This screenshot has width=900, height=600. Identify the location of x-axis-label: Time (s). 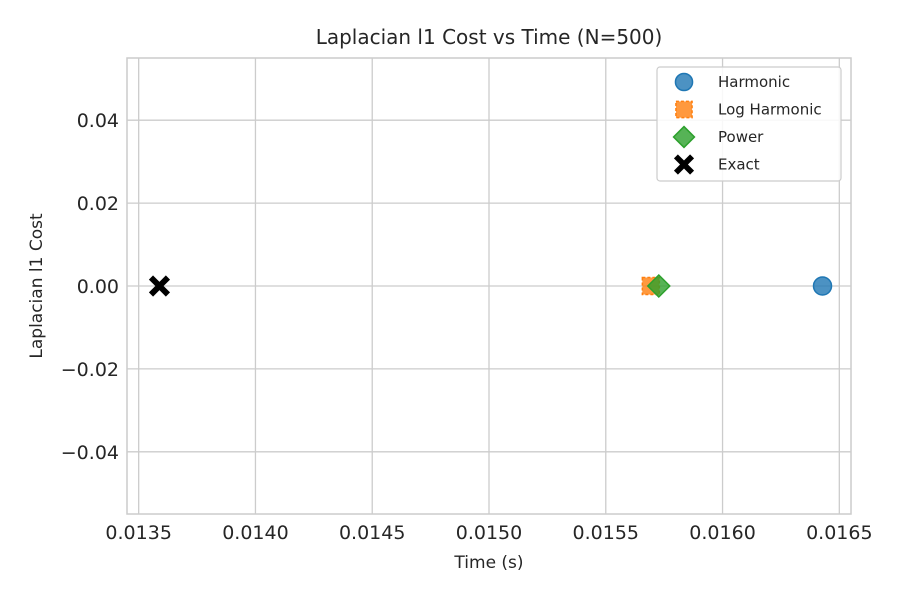
(488, 563).